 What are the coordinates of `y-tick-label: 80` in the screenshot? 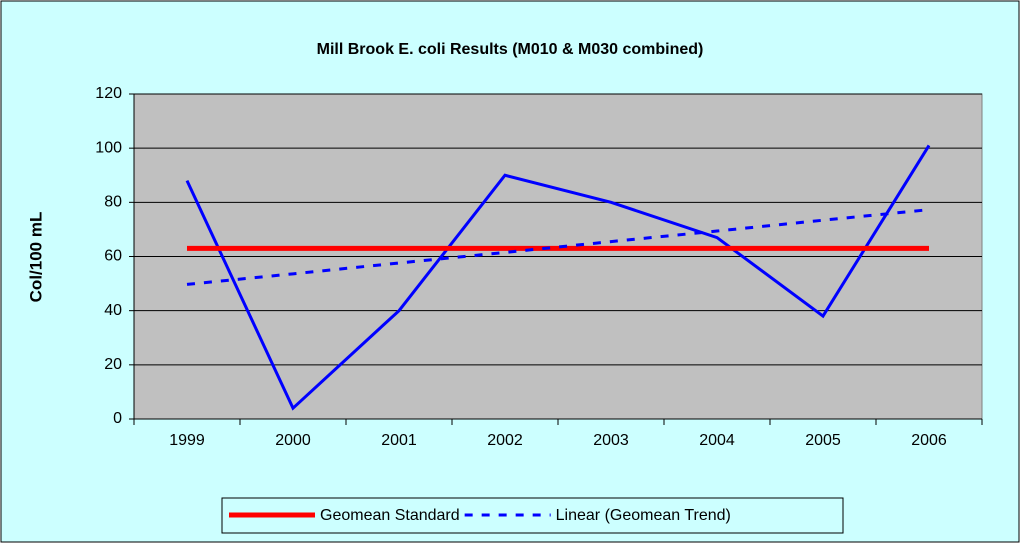 It's located at (113, 202).